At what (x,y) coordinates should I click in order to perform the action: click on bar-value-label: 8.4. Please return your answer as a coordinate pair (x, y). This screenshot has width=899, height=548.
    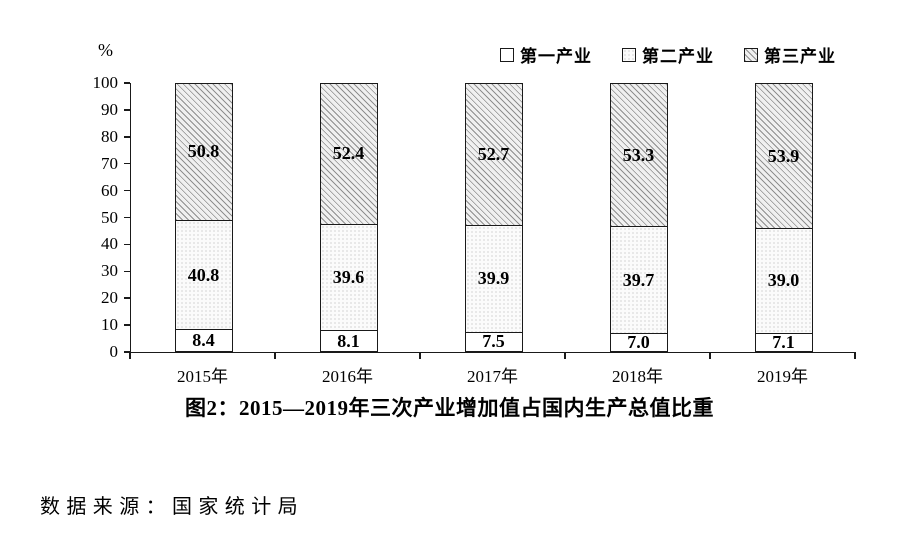
    Looking at the image, I should click on (203, 340).